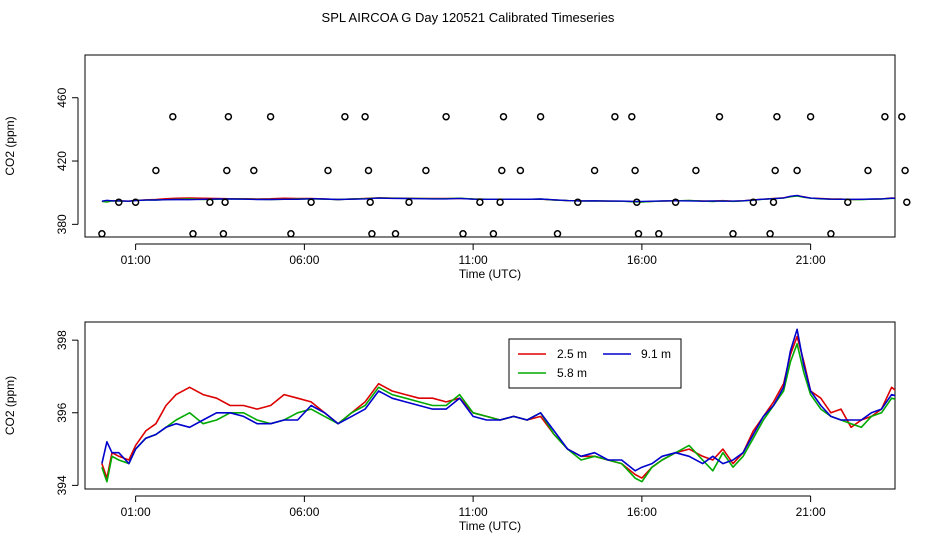 This screenshot has width=936, height=540. What do you see at coordinates (572, 354) in the screenshot?
I see `legend-label-2-5m: 2.5 m` at bounding box center [572, 354].